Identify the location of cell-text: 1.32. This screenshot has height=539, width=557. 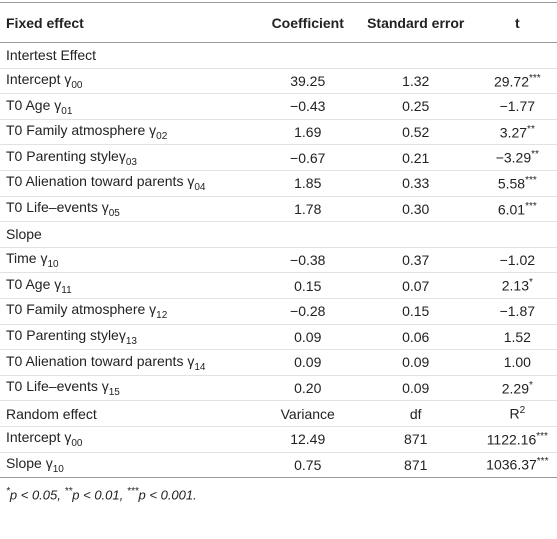
(416, 80).